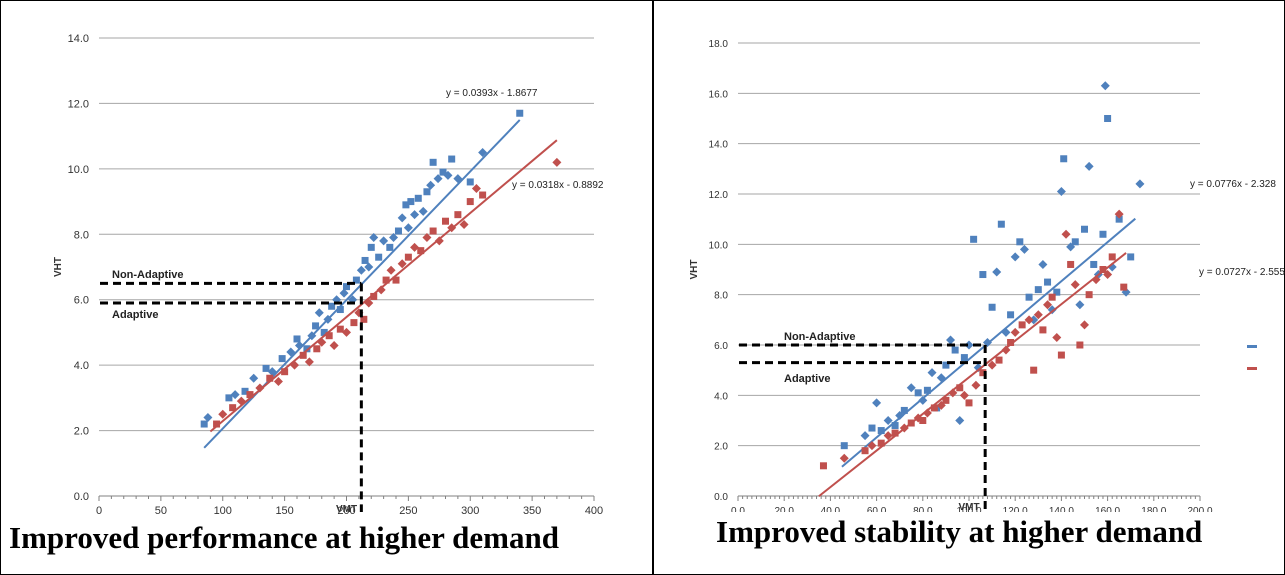  What do you see at coordinates (148, 275) in the screenshot?
I see `reference-label: Non-Adaptive` at bounding box center [148, 275].